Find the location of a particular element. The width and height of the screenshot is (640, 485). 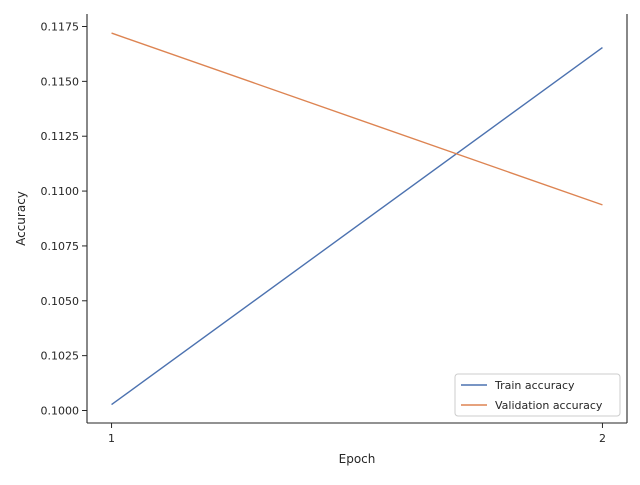

y-tick-label: 0.1025 is located at coordinates (60, 356).